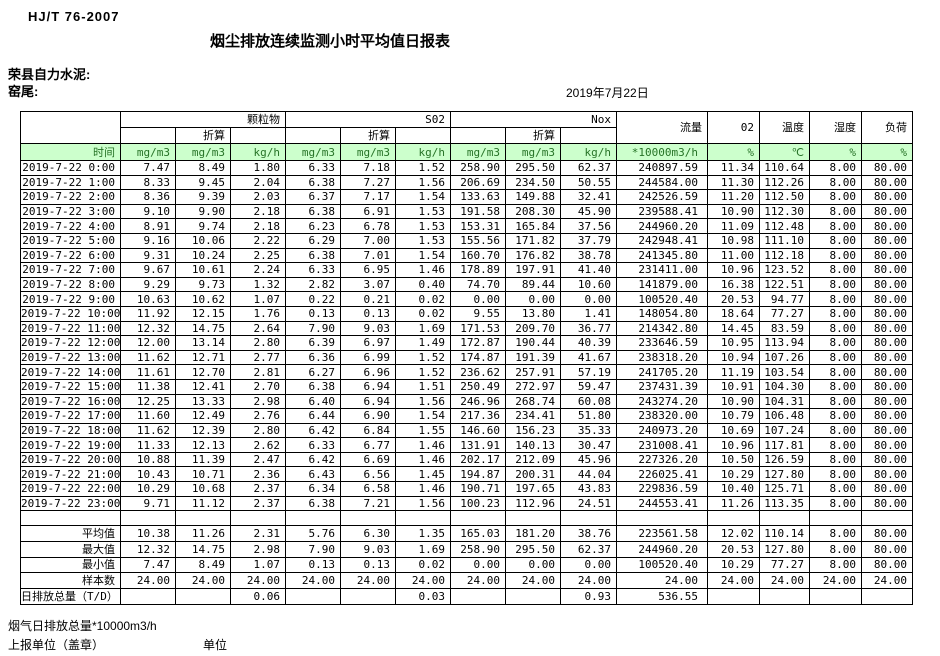 Image resolution: width=940 pixels, height=656 pixels. I want to click on value-cell: 11.00, so click(733, 255).